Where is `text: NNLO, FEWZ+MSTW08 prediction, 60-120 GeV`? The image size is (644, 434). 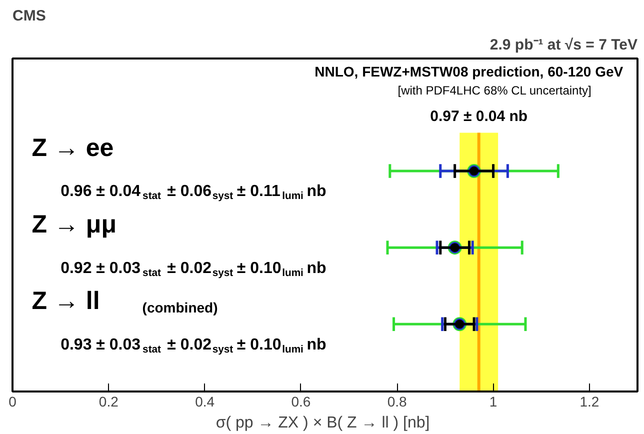
text: NNLO, FEWZ+MSTW08 prediction, 60-120 GeV is located at coordinates (469, 72).